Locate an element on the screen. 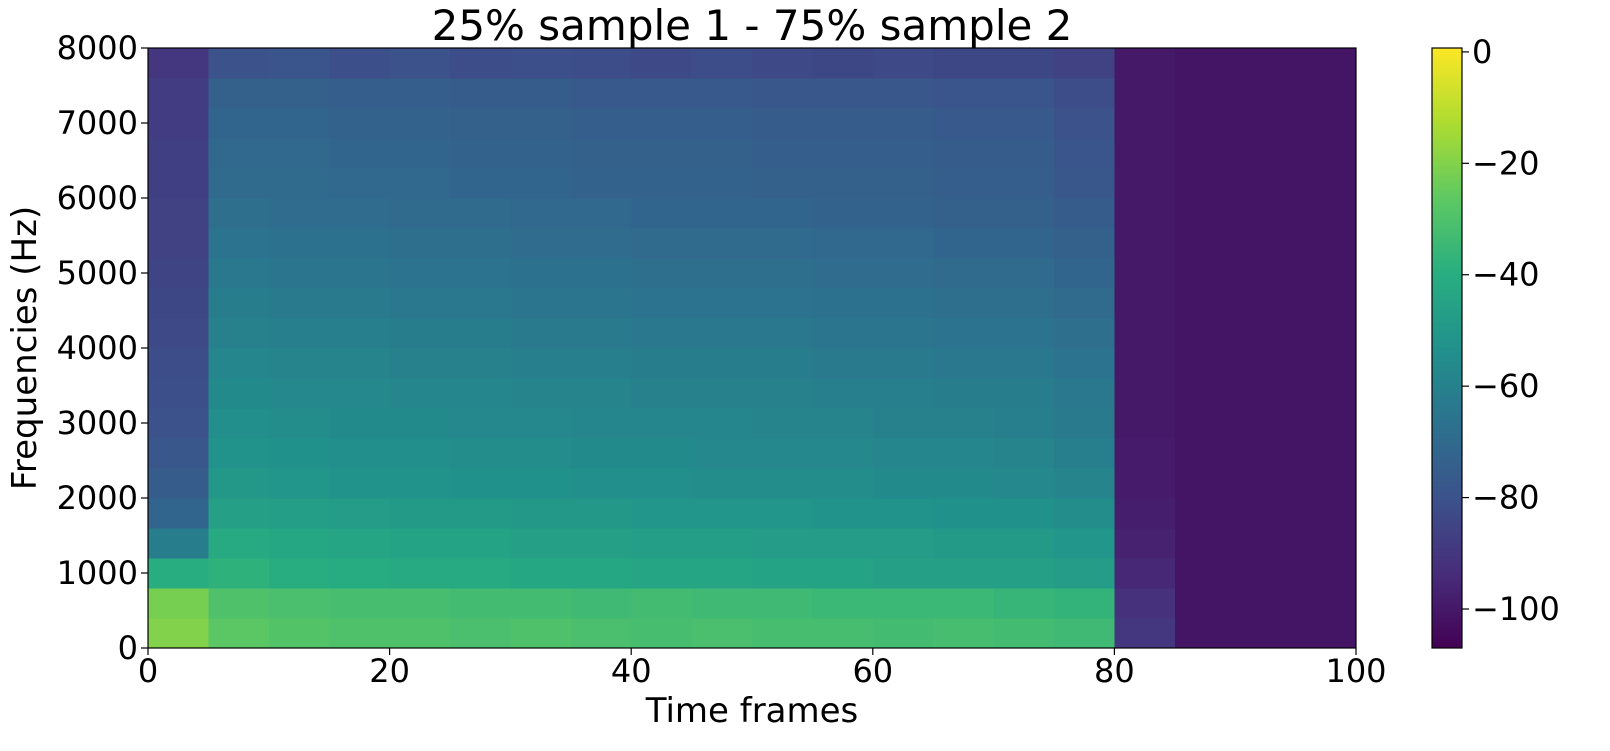  y-tick-label: 6000 is located at coordinates (97, 198).